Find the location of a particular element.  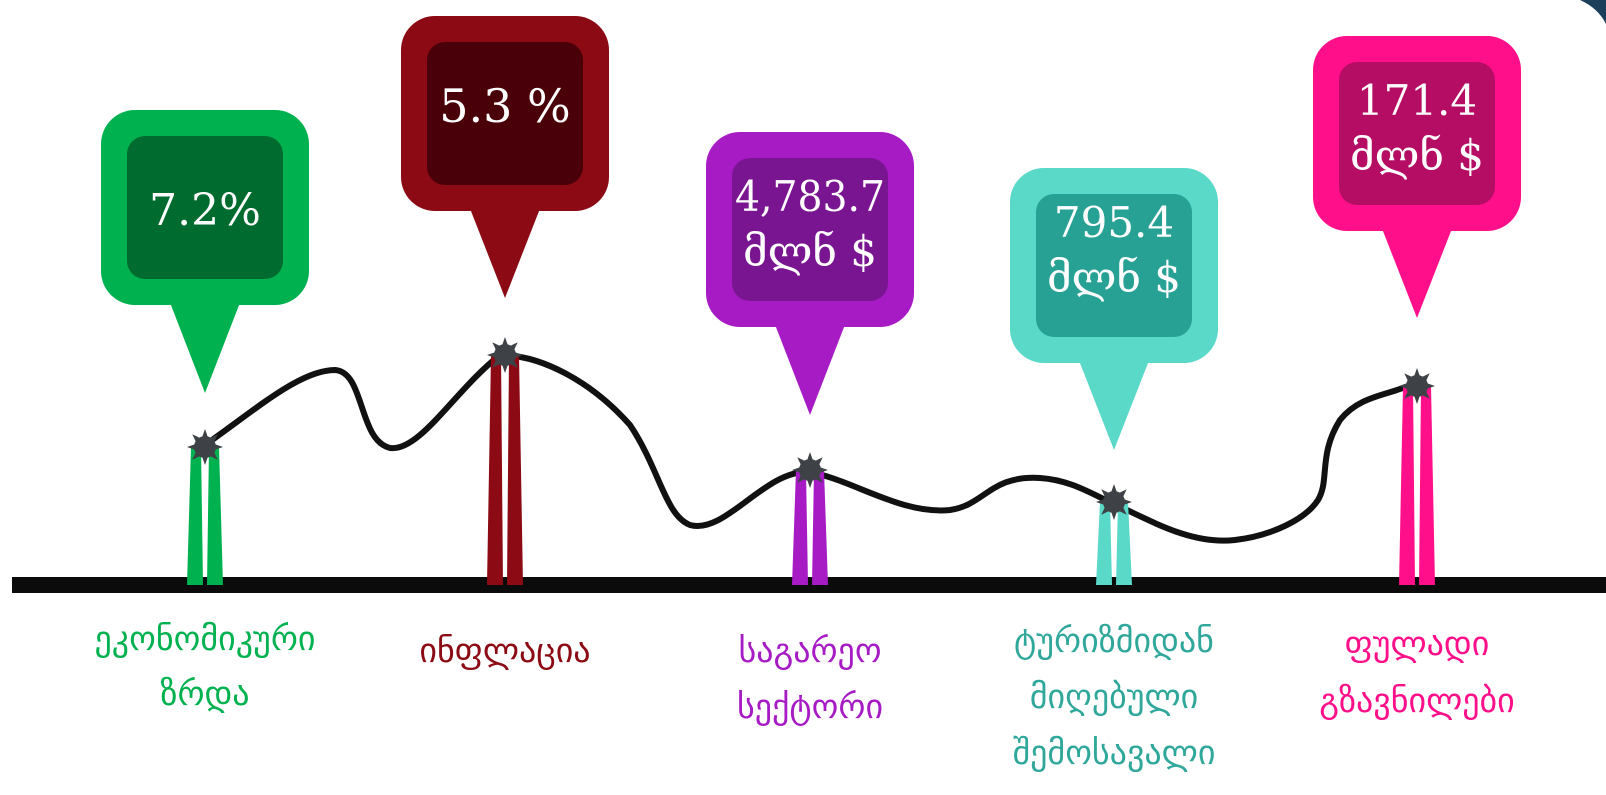

indicator-5: 171.4 მლნ $ ფულადი გზავნილები is located at coordinates (1417, 378).